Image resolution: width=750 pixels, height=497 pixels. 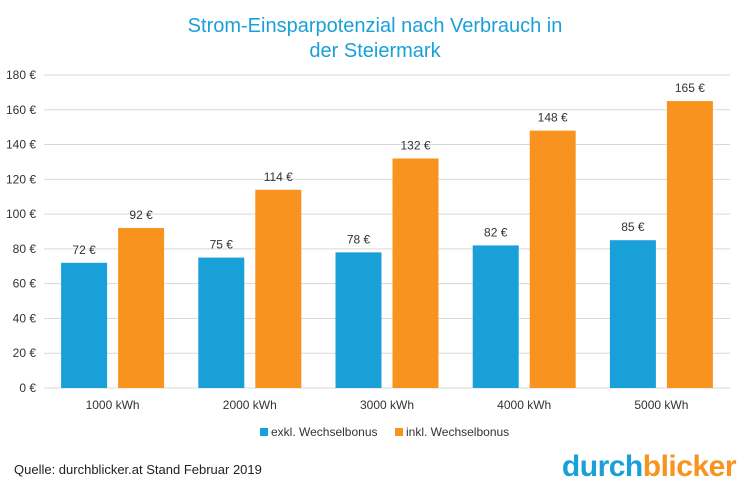 What do you see at coordinates (278, 177) in the screenshot?
I see `data-label: 114 €` at bounding box center [278, 177].